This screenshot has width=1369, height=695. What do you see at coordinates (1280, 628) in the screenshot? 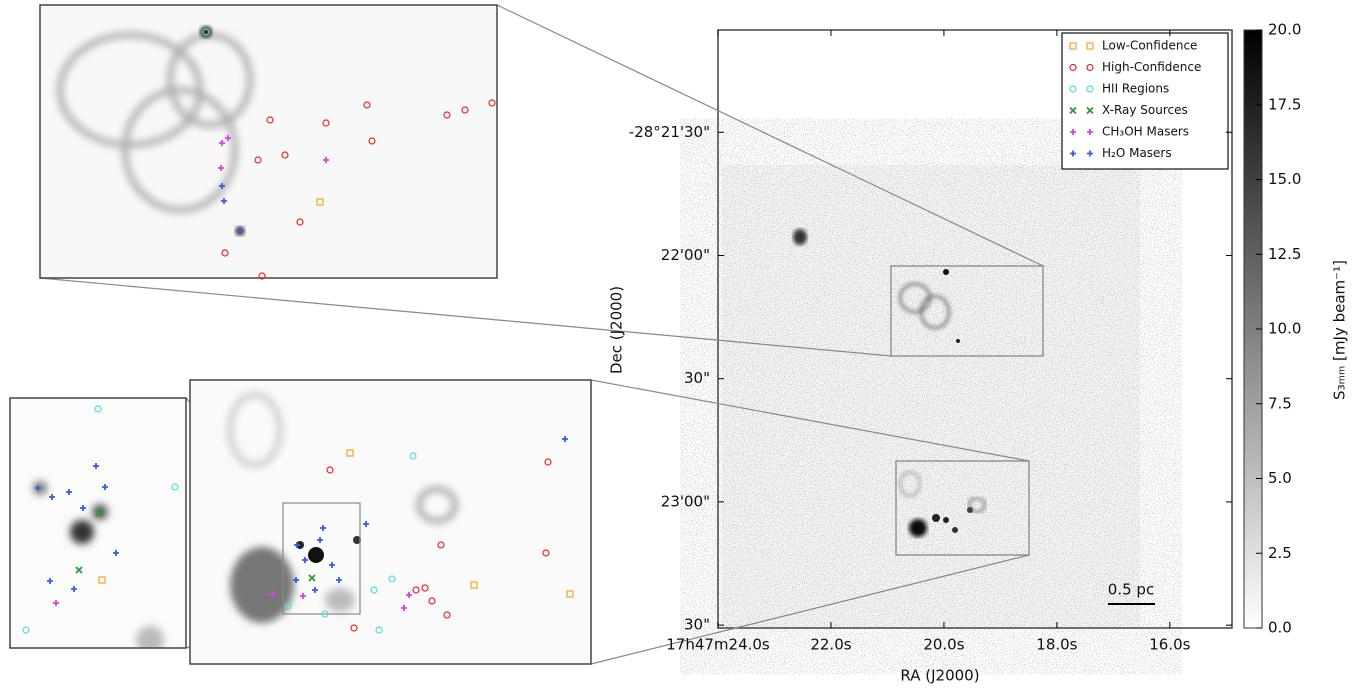
I see `colorbar-tick-label: 0.0` at bounding box center [1280, 628].